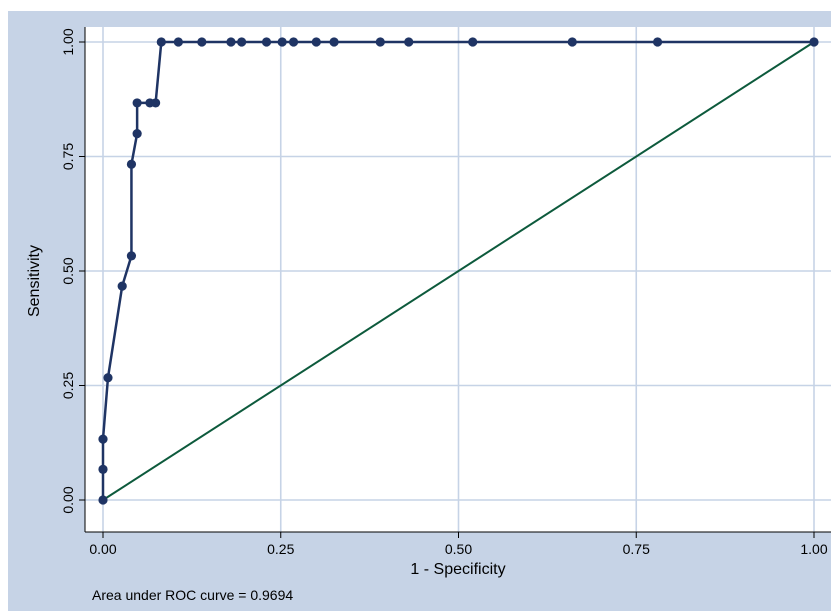 This screenshot has height=611, width=831. What do you see at coordinates (68, 156) in the screenshot?
I see `y-tick-label: 0.75` at bounding box center [68, 156].